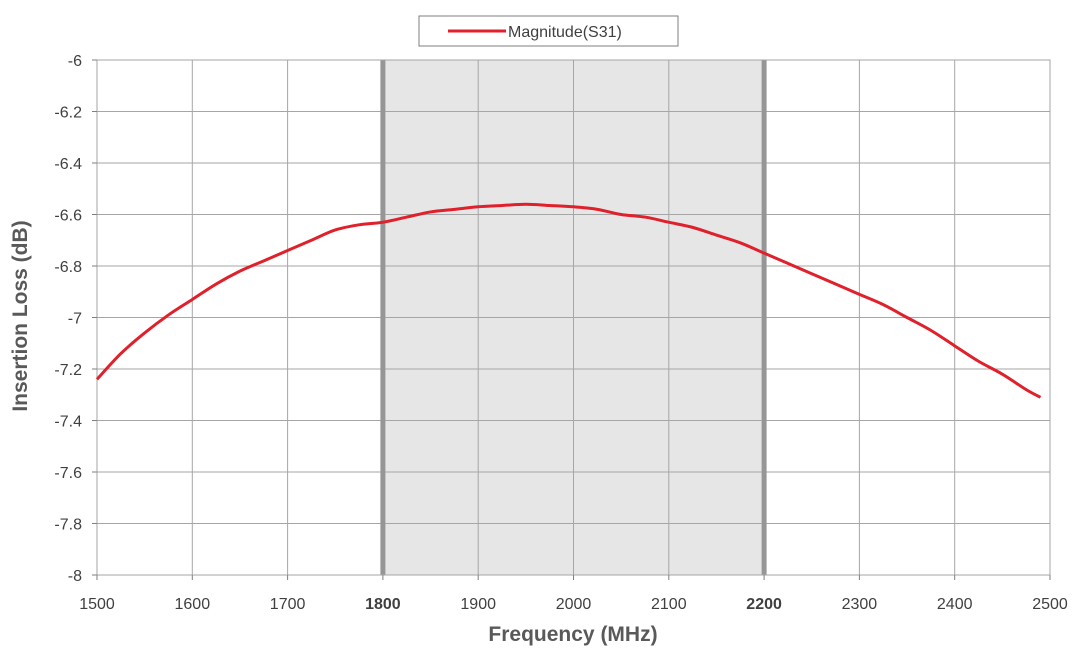 This screenshot has width=1077, height=652. I want to click on legend-label-magnitude-s31: Magnitude(S31), so click(565, 32).